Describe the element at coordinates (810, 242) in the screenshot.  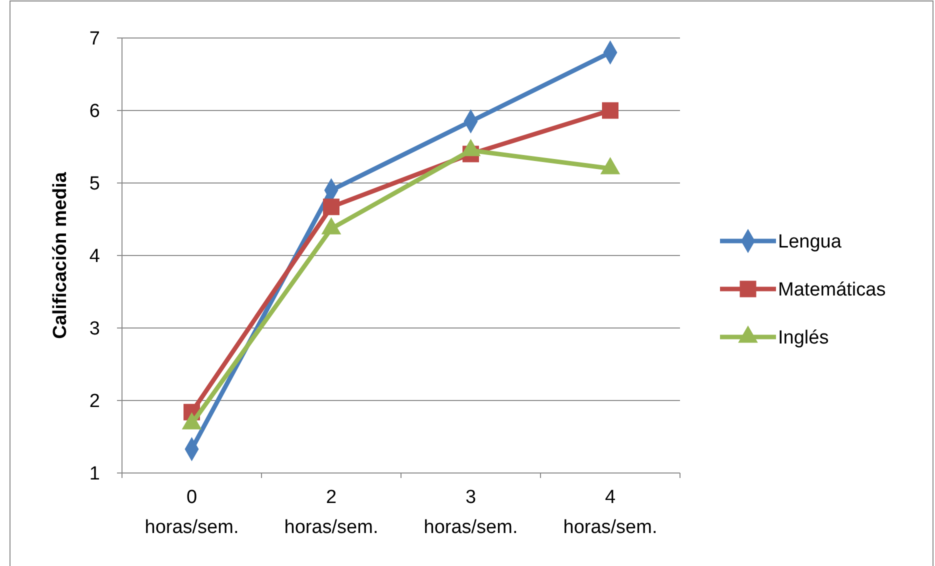
I see `legend-label: Lengua` at that location.